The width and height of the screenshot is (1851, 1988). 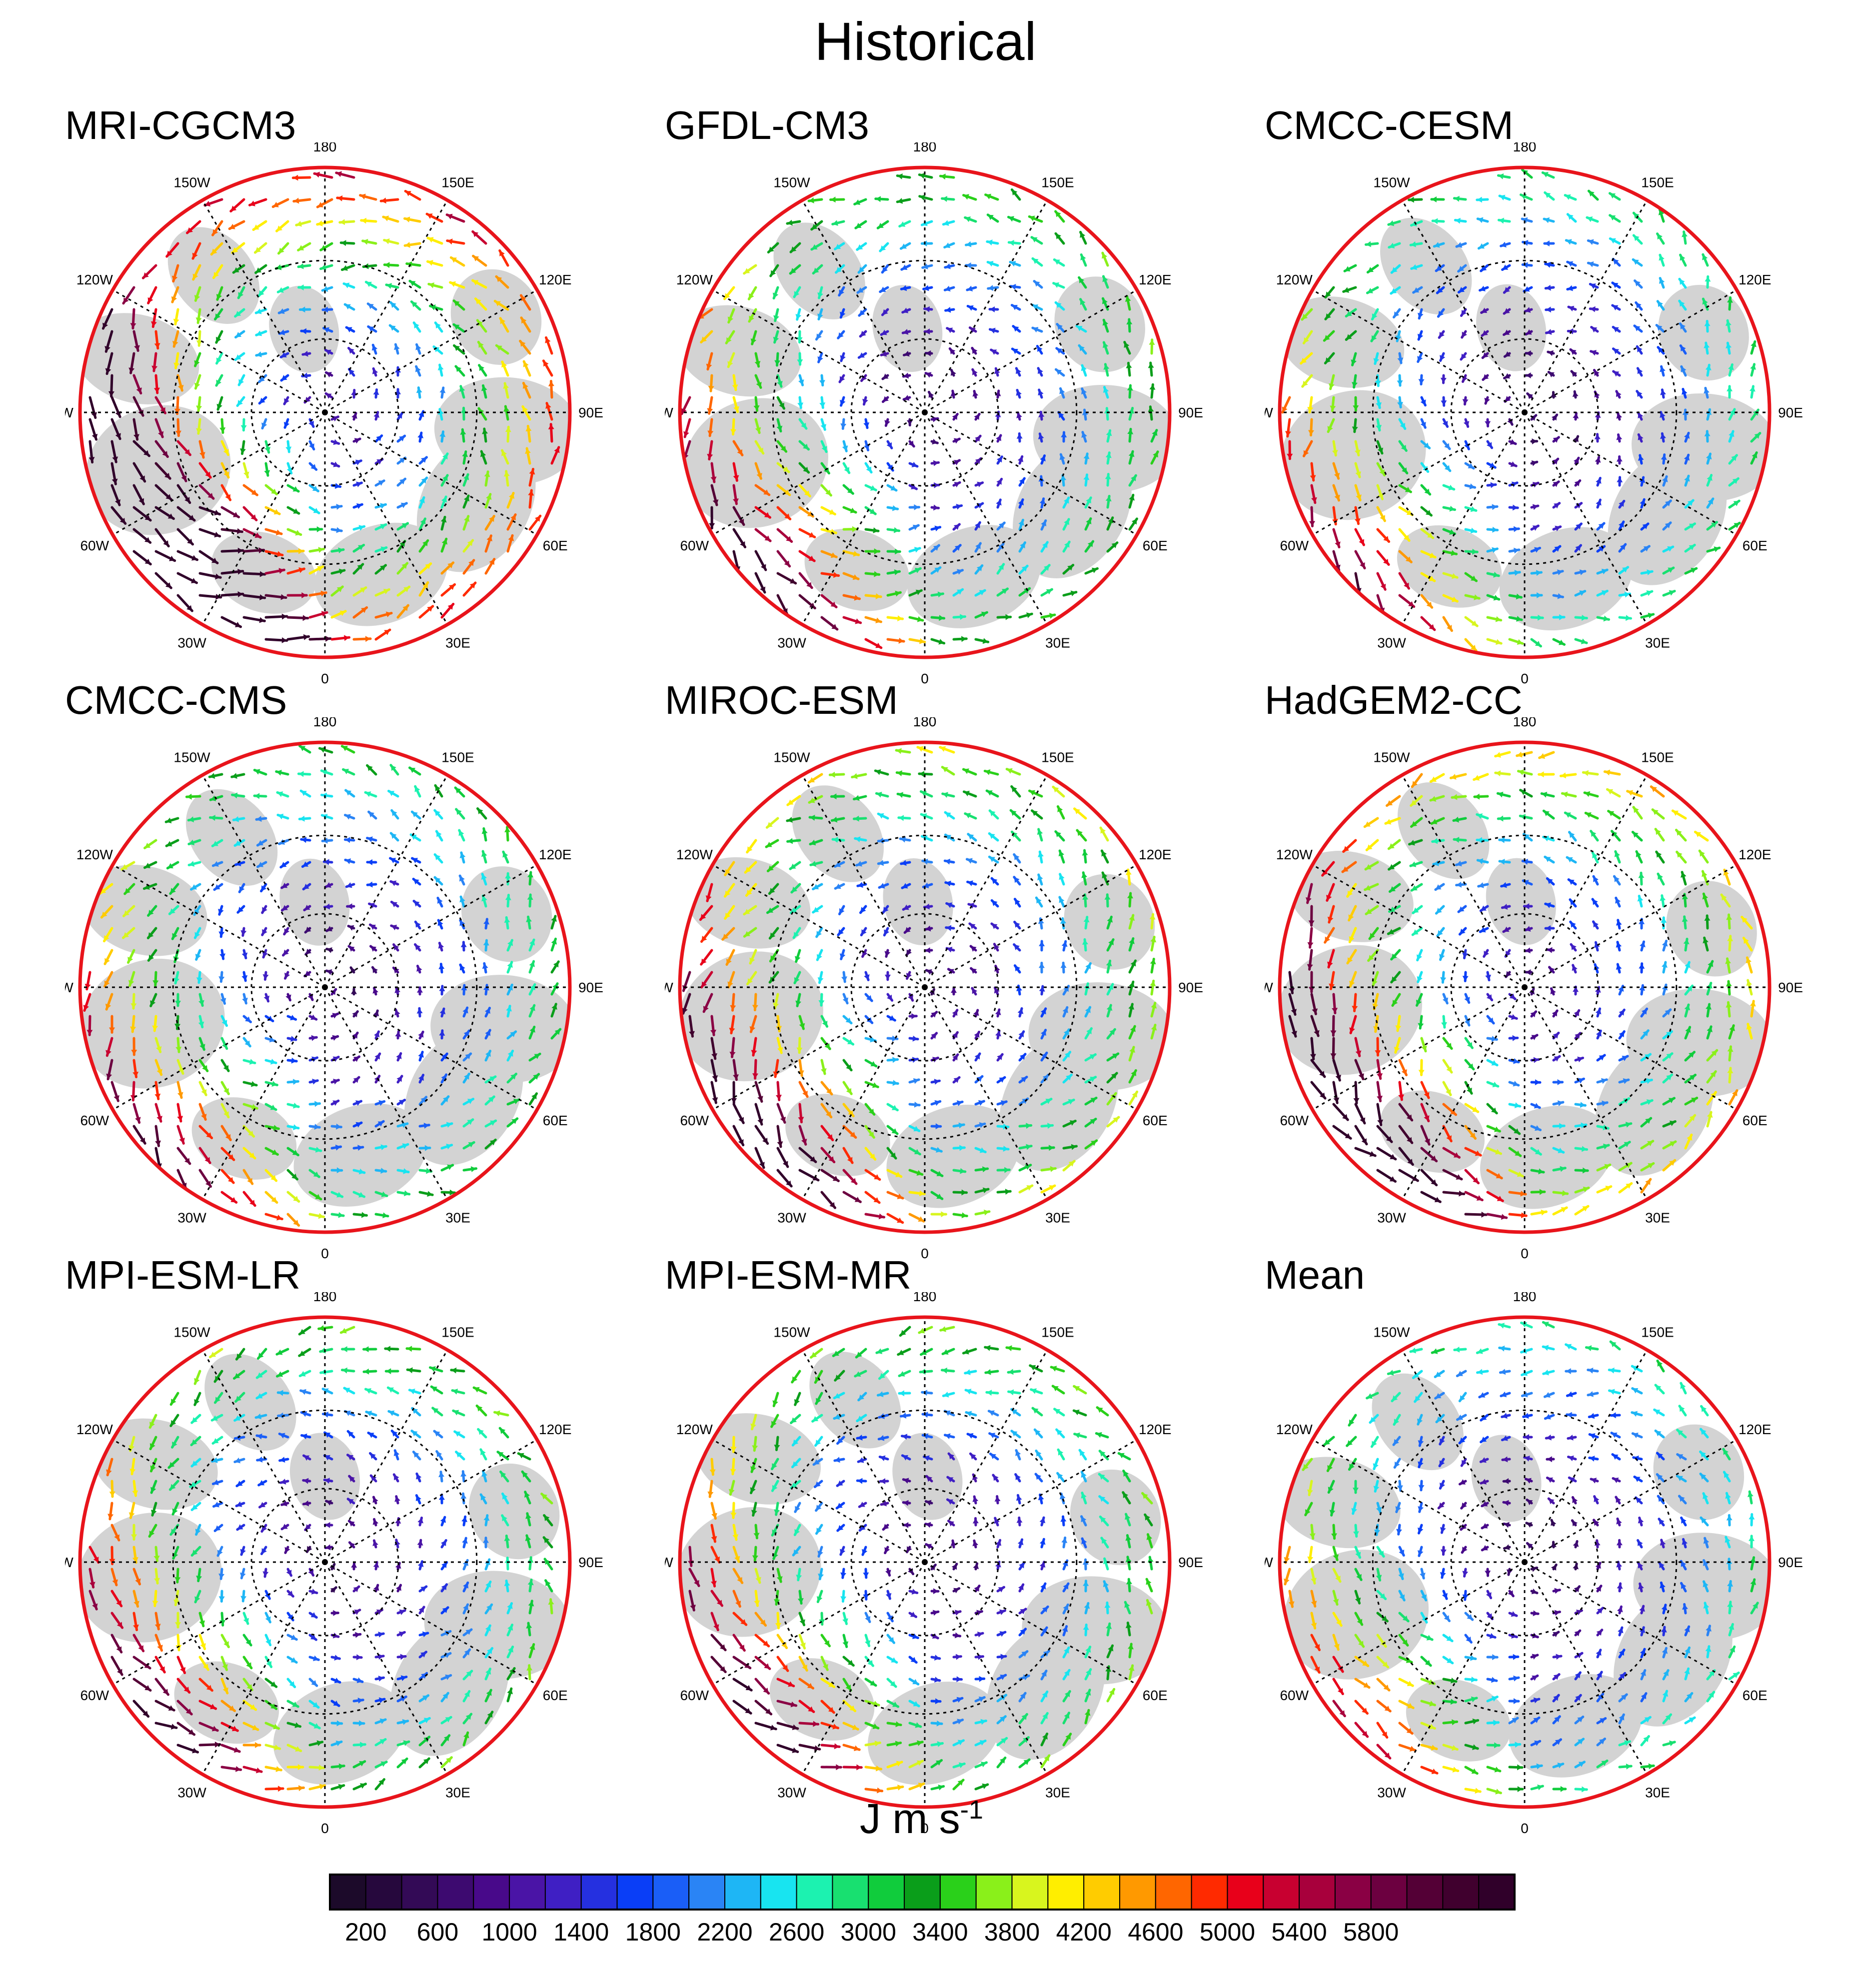 I want to click on colorbar-tick-label: 5000, so click(x=1227, y=1932).